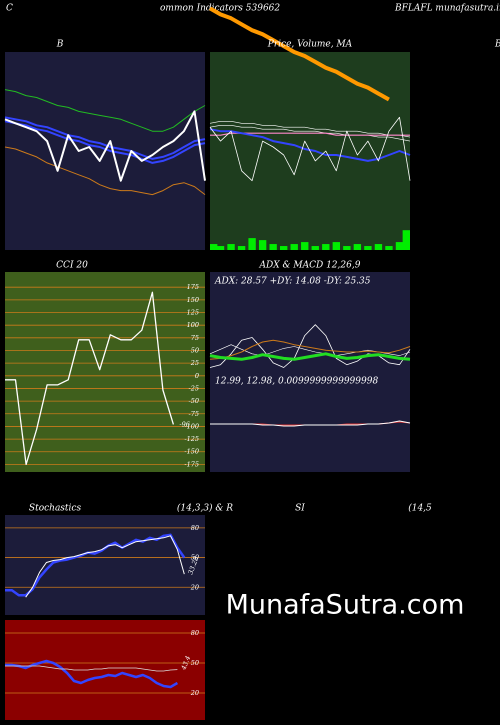 This screenshot has height=725, width=500. I want to click on y-tick-label: -75, so click(194, 414).